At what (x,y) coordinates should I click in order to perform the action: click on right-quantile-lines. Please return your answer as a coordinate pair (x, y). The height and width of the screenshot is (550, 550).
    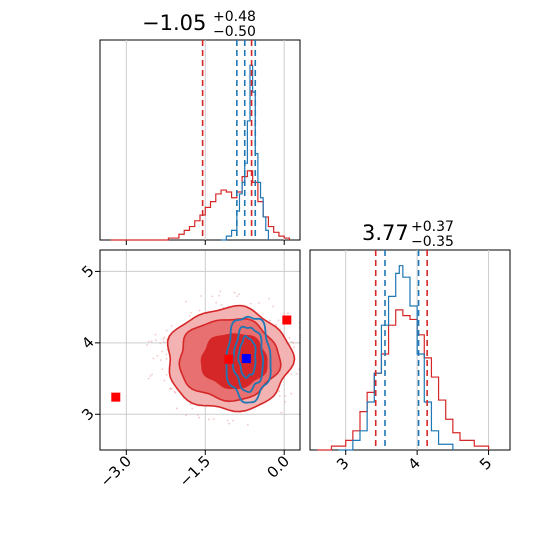
    Looking at the image, I should click on (401, 350).